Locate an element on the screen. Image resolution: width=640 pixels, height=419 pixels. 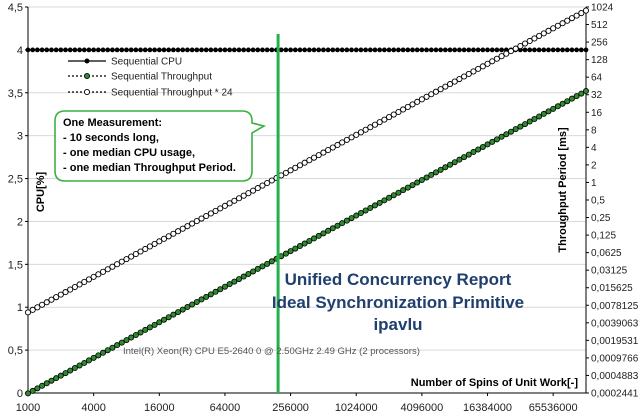
callout-line: - one median CPU usage, is located at coordinates (129, 153).